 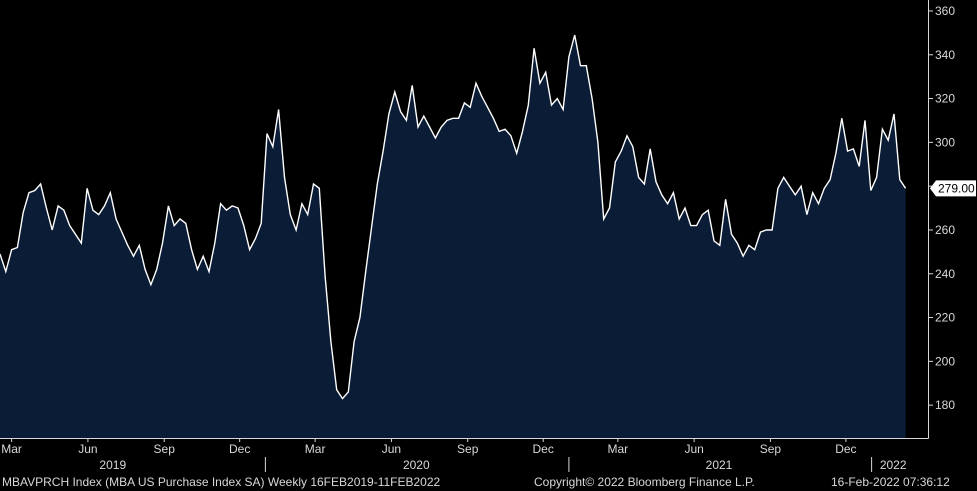 I want to click on footer-timestamp: 16-Feb-2022 07:36:12, so click(x=890, y=482).